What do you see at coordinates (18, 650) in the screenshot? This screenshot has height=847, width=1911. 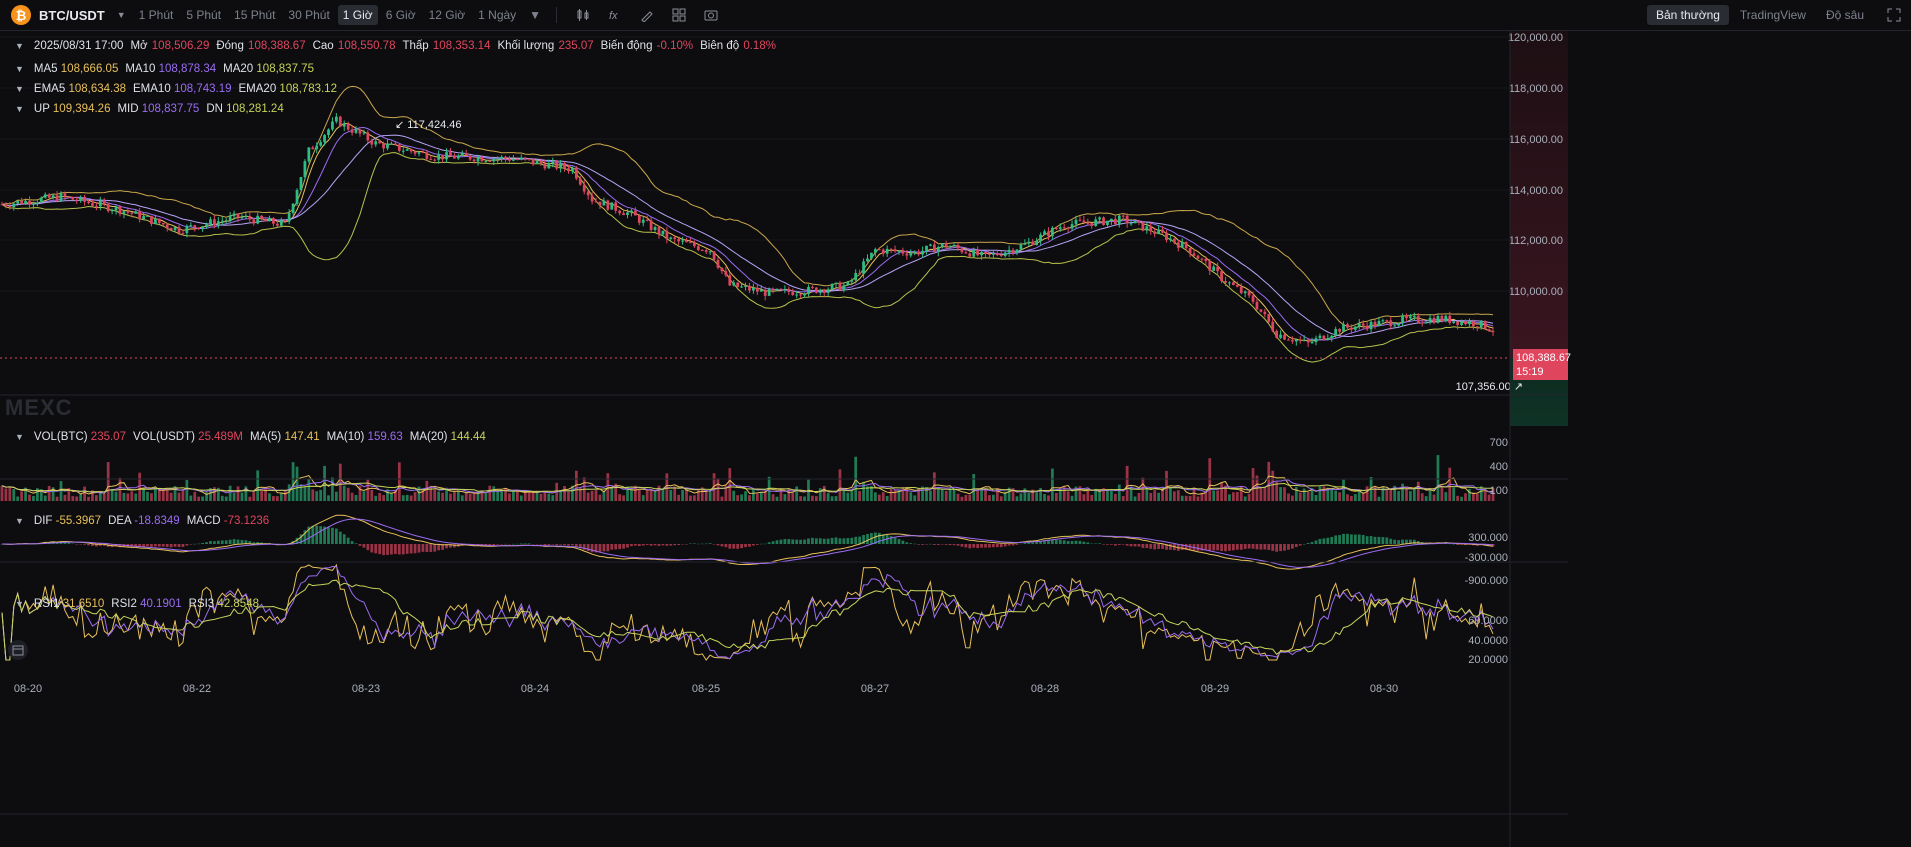 I see `calendar-icon` at bounding box center [18, 650].